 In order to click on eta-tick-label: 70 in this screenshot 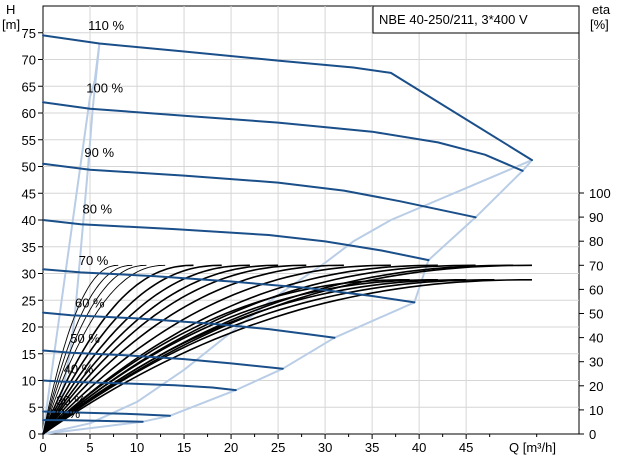, I will do `click(596, 265)`.